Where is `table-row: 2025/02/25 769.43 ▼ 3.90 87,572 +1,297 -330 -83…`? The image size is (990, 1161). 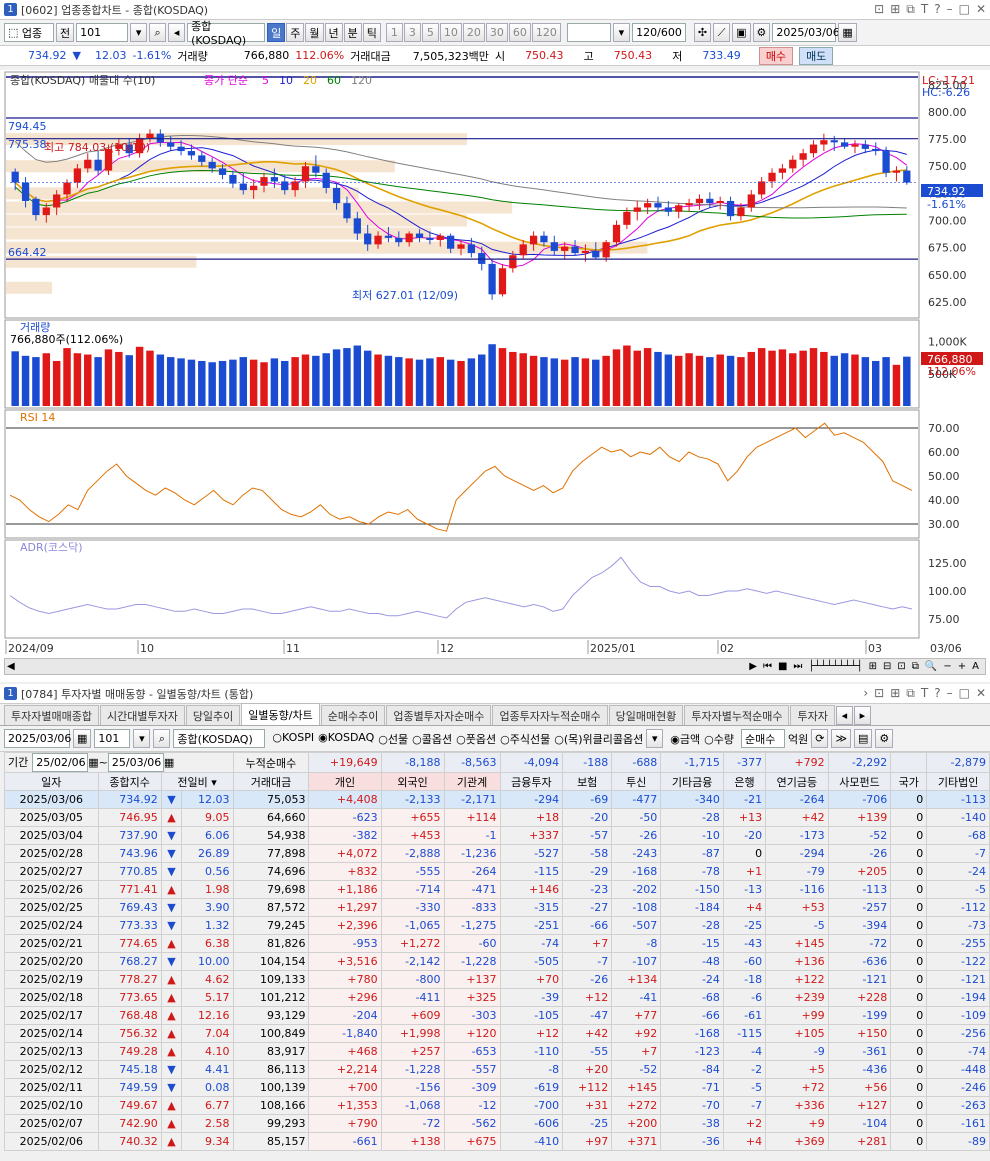
table-row: 2025/02/25 769.43 ▼ 3.90 87,572 +1,297 -330 -83… is located at coordinates (497, 907).